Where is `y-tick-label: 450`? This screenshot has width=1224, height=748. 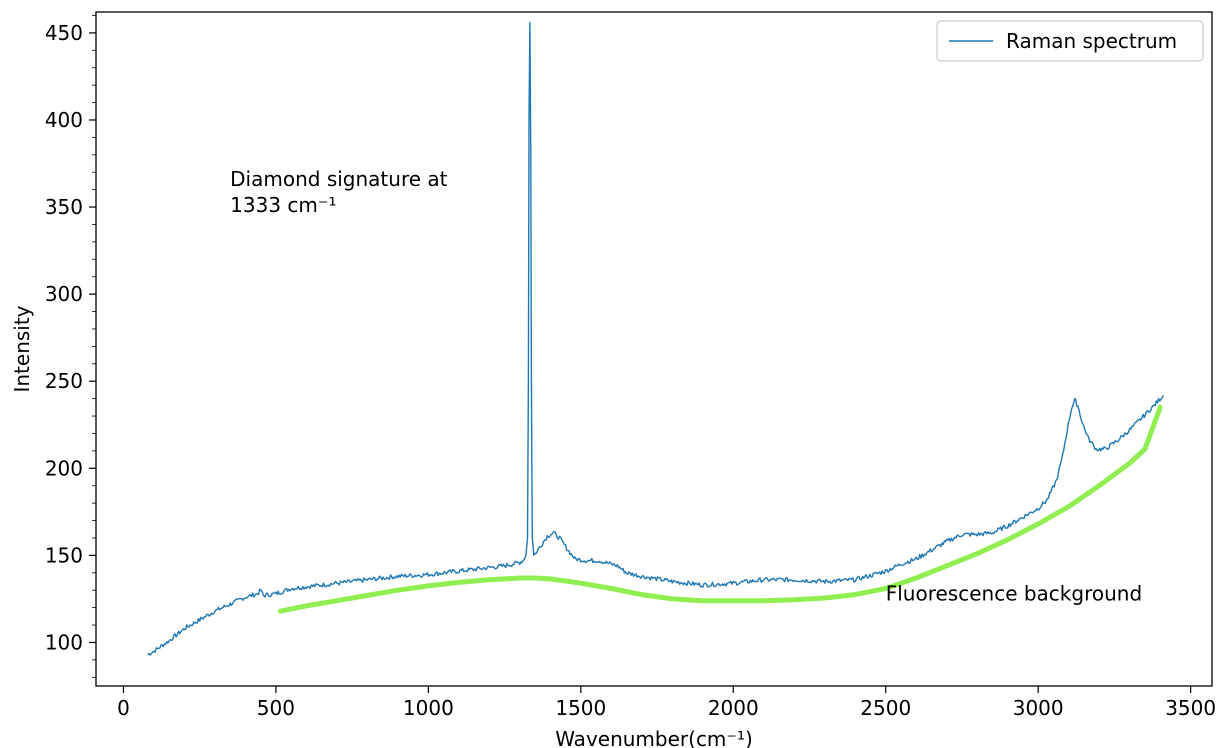
y-tick-label: 450 is located at coordinates (64, 33).